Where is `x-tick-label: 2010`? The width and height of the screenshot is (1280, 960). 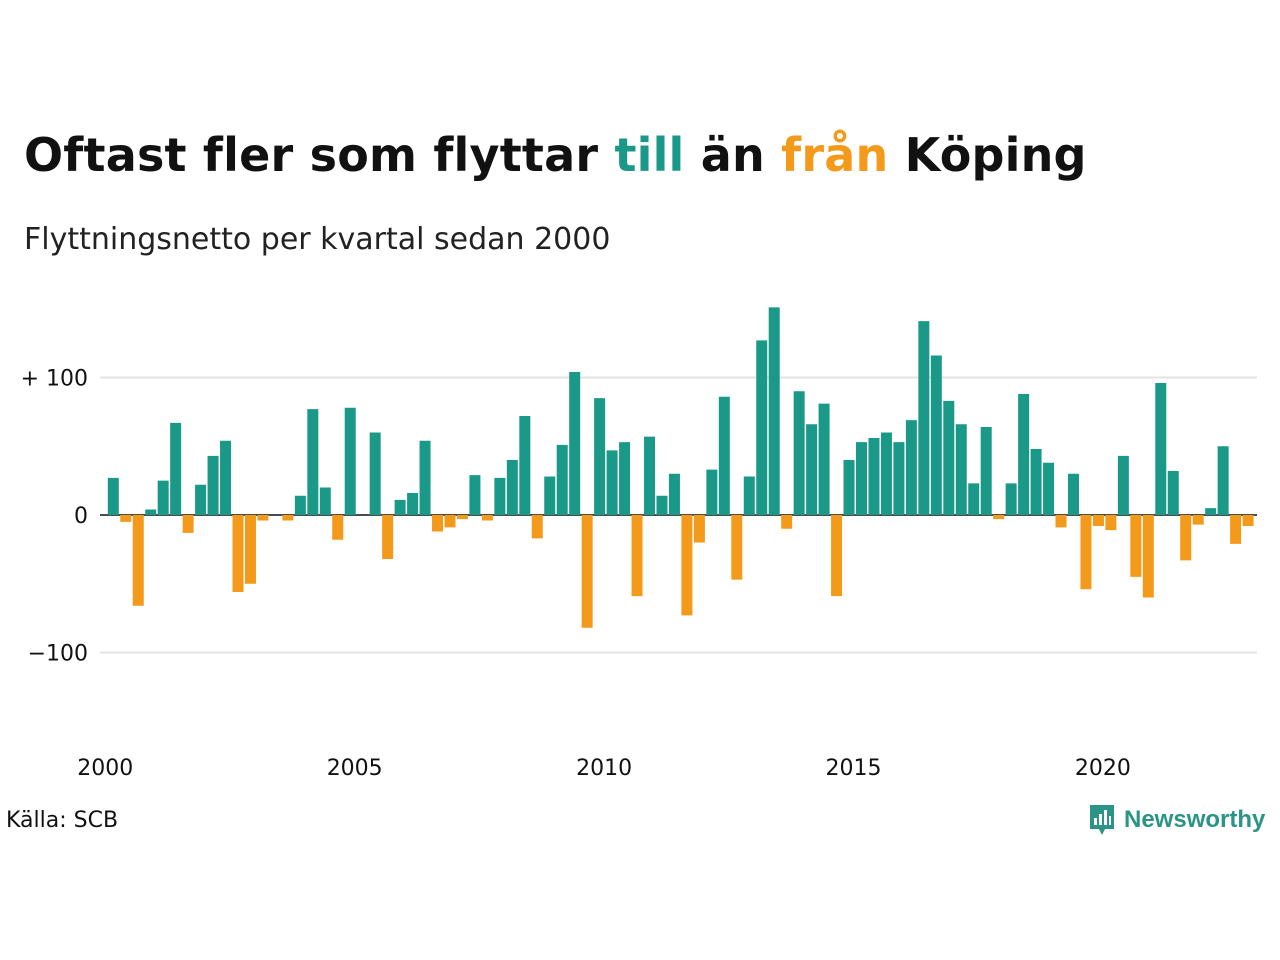 x-tick-label: 2010 is located at coordinates (604, 768).